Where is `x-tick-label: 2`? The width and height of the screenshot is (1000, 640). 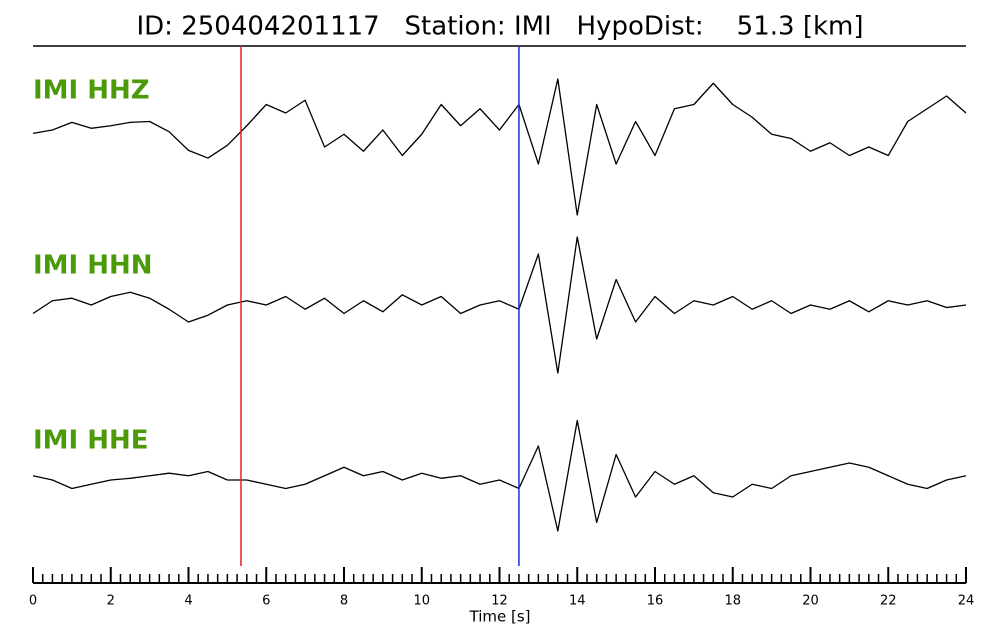
x-tick-label: 2 is located at coordinates (111, 601).